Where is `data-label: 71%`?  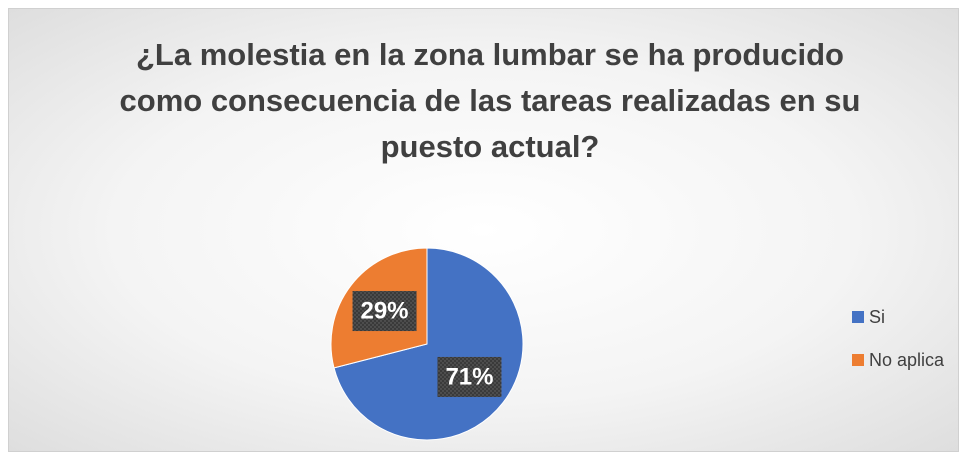
data-label: 71% is located at coordinates (469, 376).